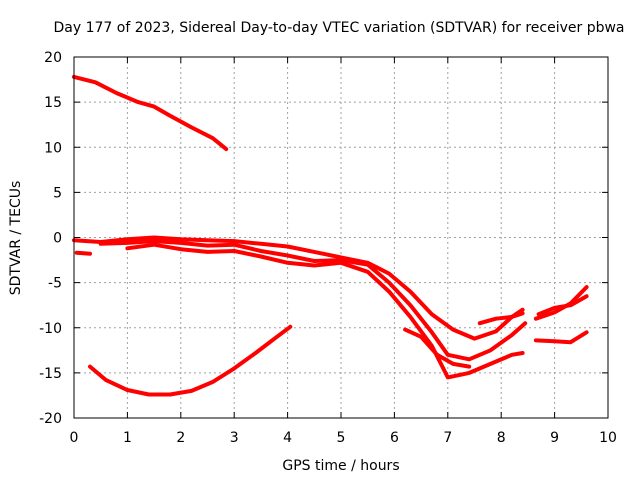  What do you see at coordinates (394, 438) in the screenshot?
I see `x-tick-label: 6` at bounding box center [394, 438].